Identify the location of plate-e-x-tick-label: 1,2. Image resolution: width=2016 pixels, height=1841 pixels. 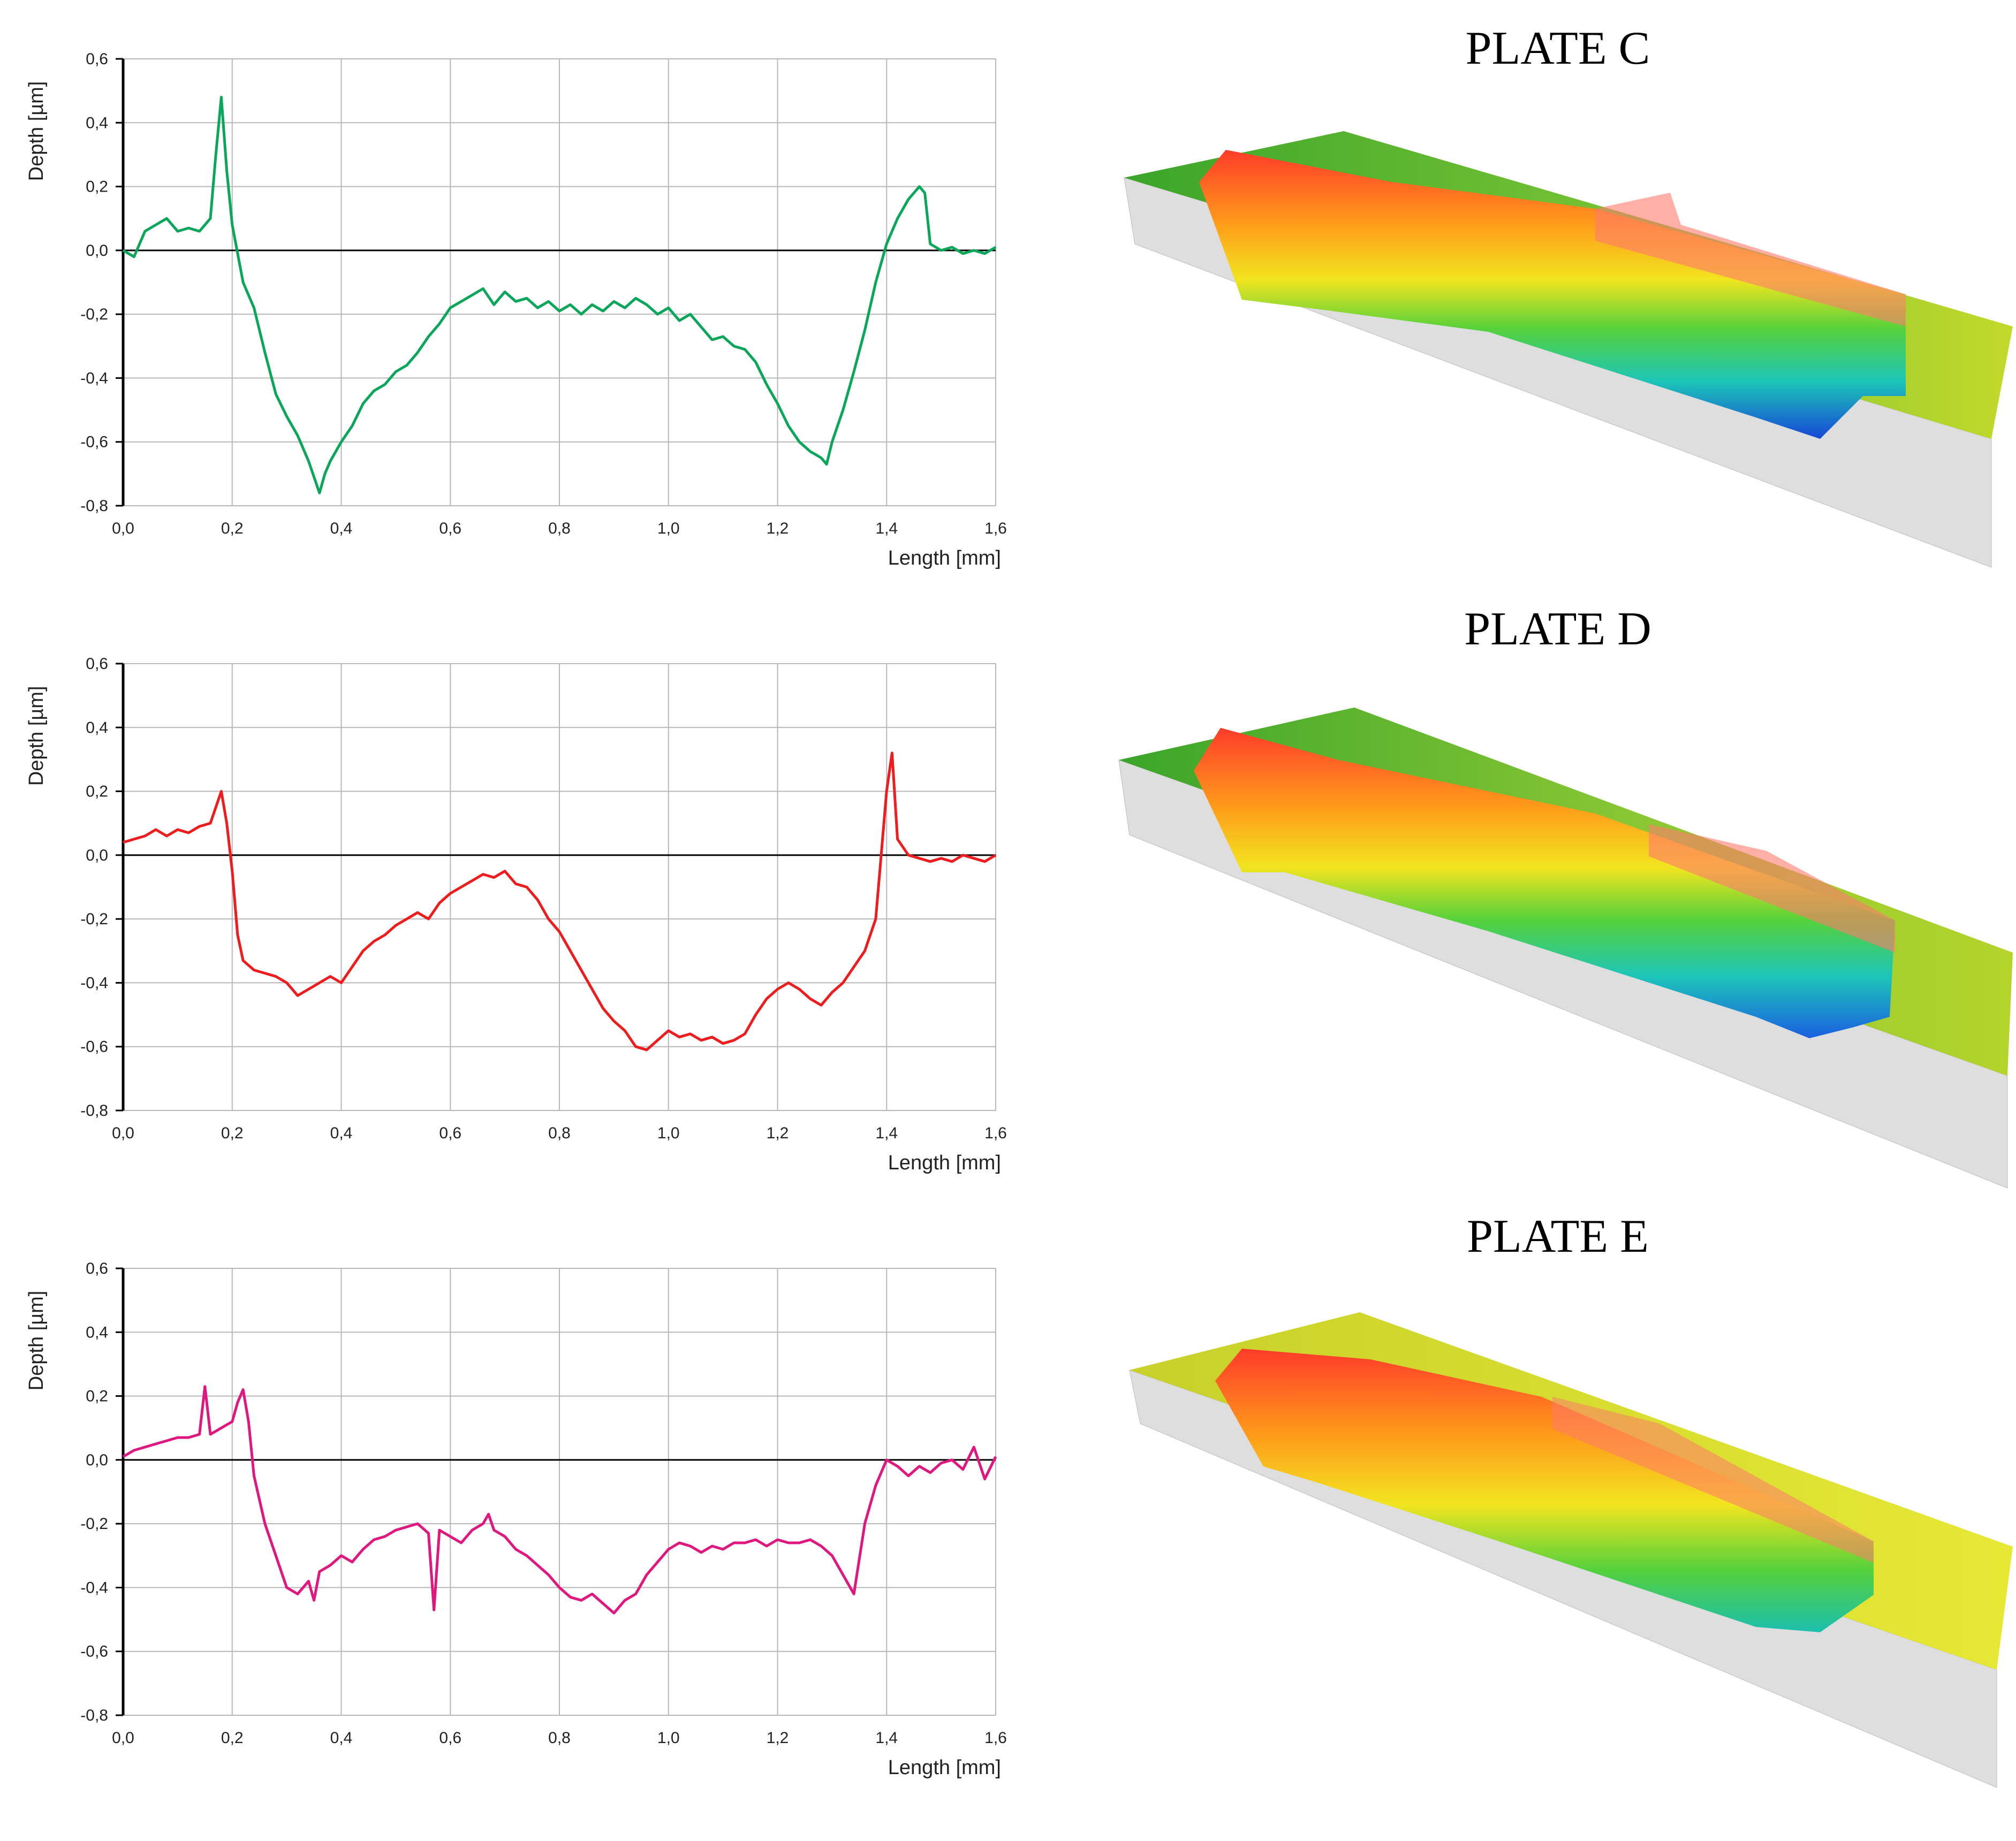
(778, 1738).